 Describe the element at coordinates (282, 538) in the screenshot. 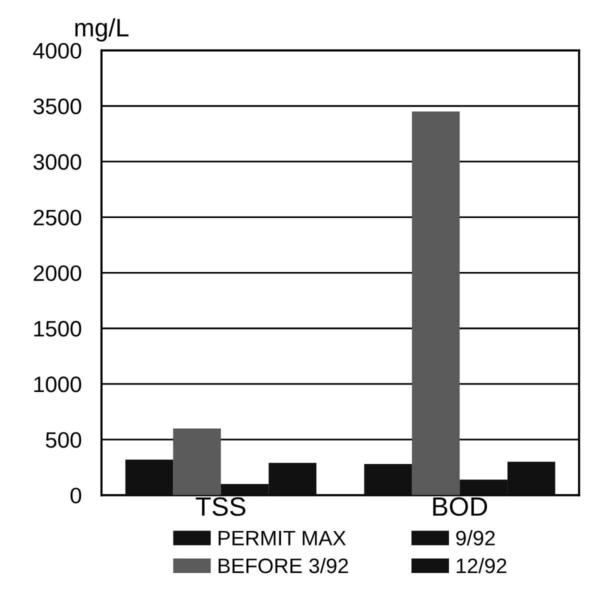

I see `legend-label: PERMIT MAX` at that location.